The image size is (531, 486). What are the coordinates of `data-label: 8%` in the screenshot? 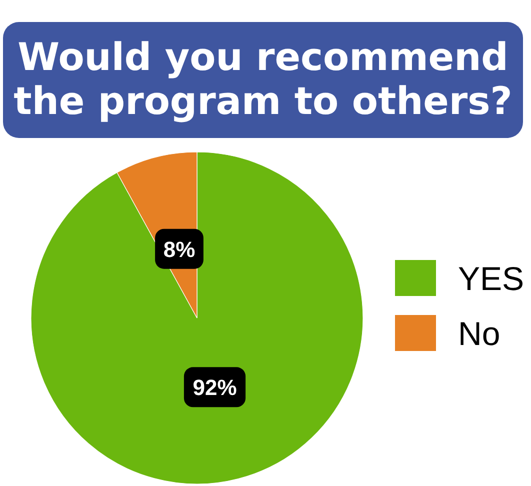 It's located at (179, 249).